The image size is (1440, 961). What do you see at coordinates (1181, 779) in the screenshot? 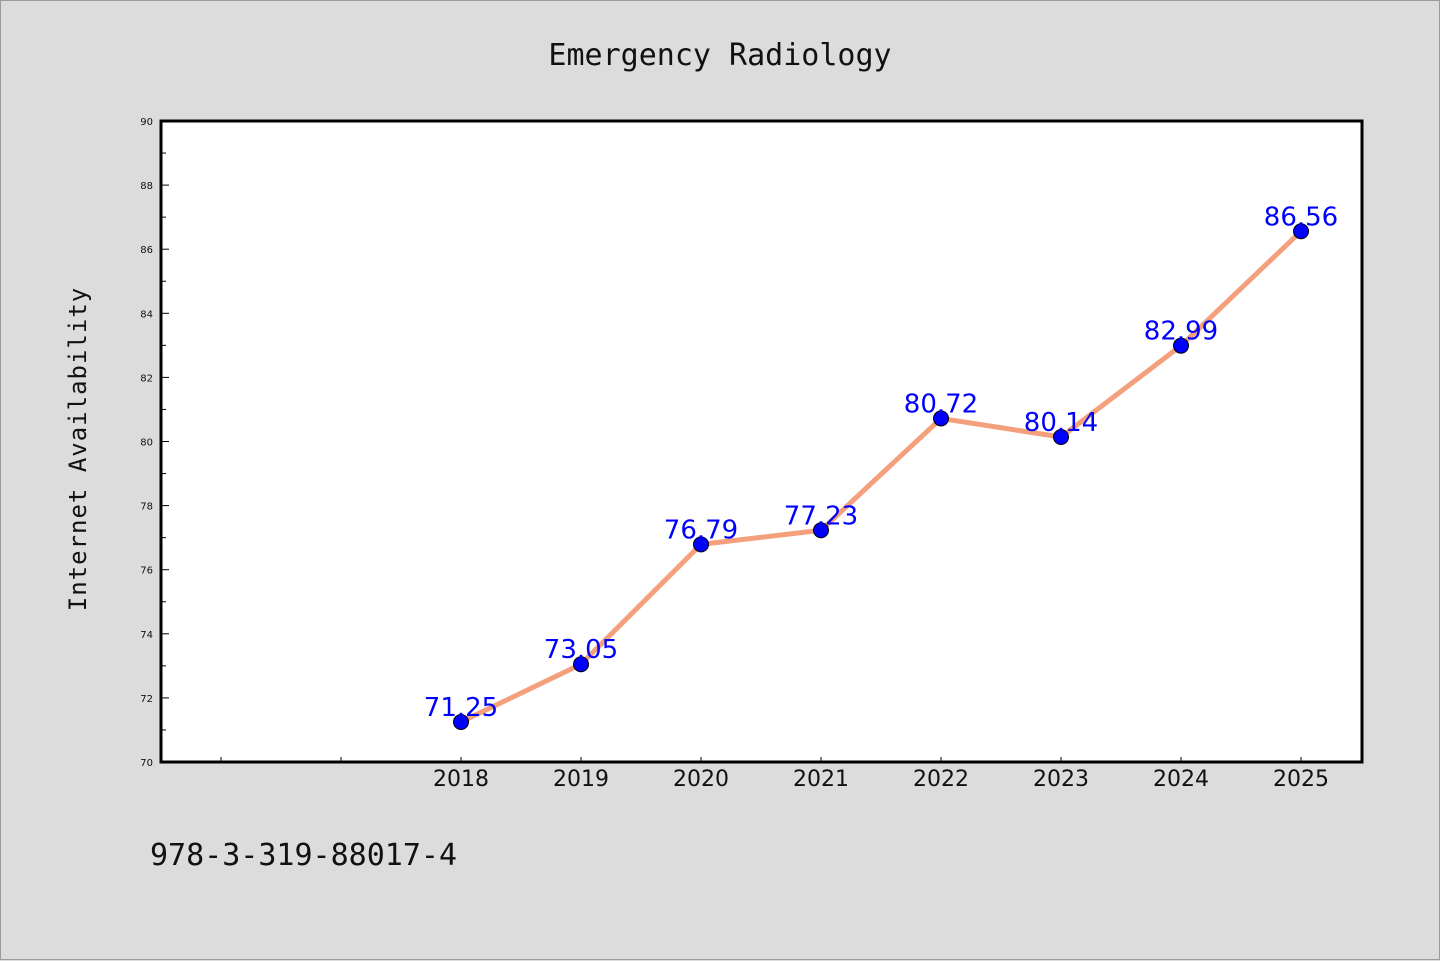
I see `x-tick-label: 2024` at bounding box center [1181, 779].